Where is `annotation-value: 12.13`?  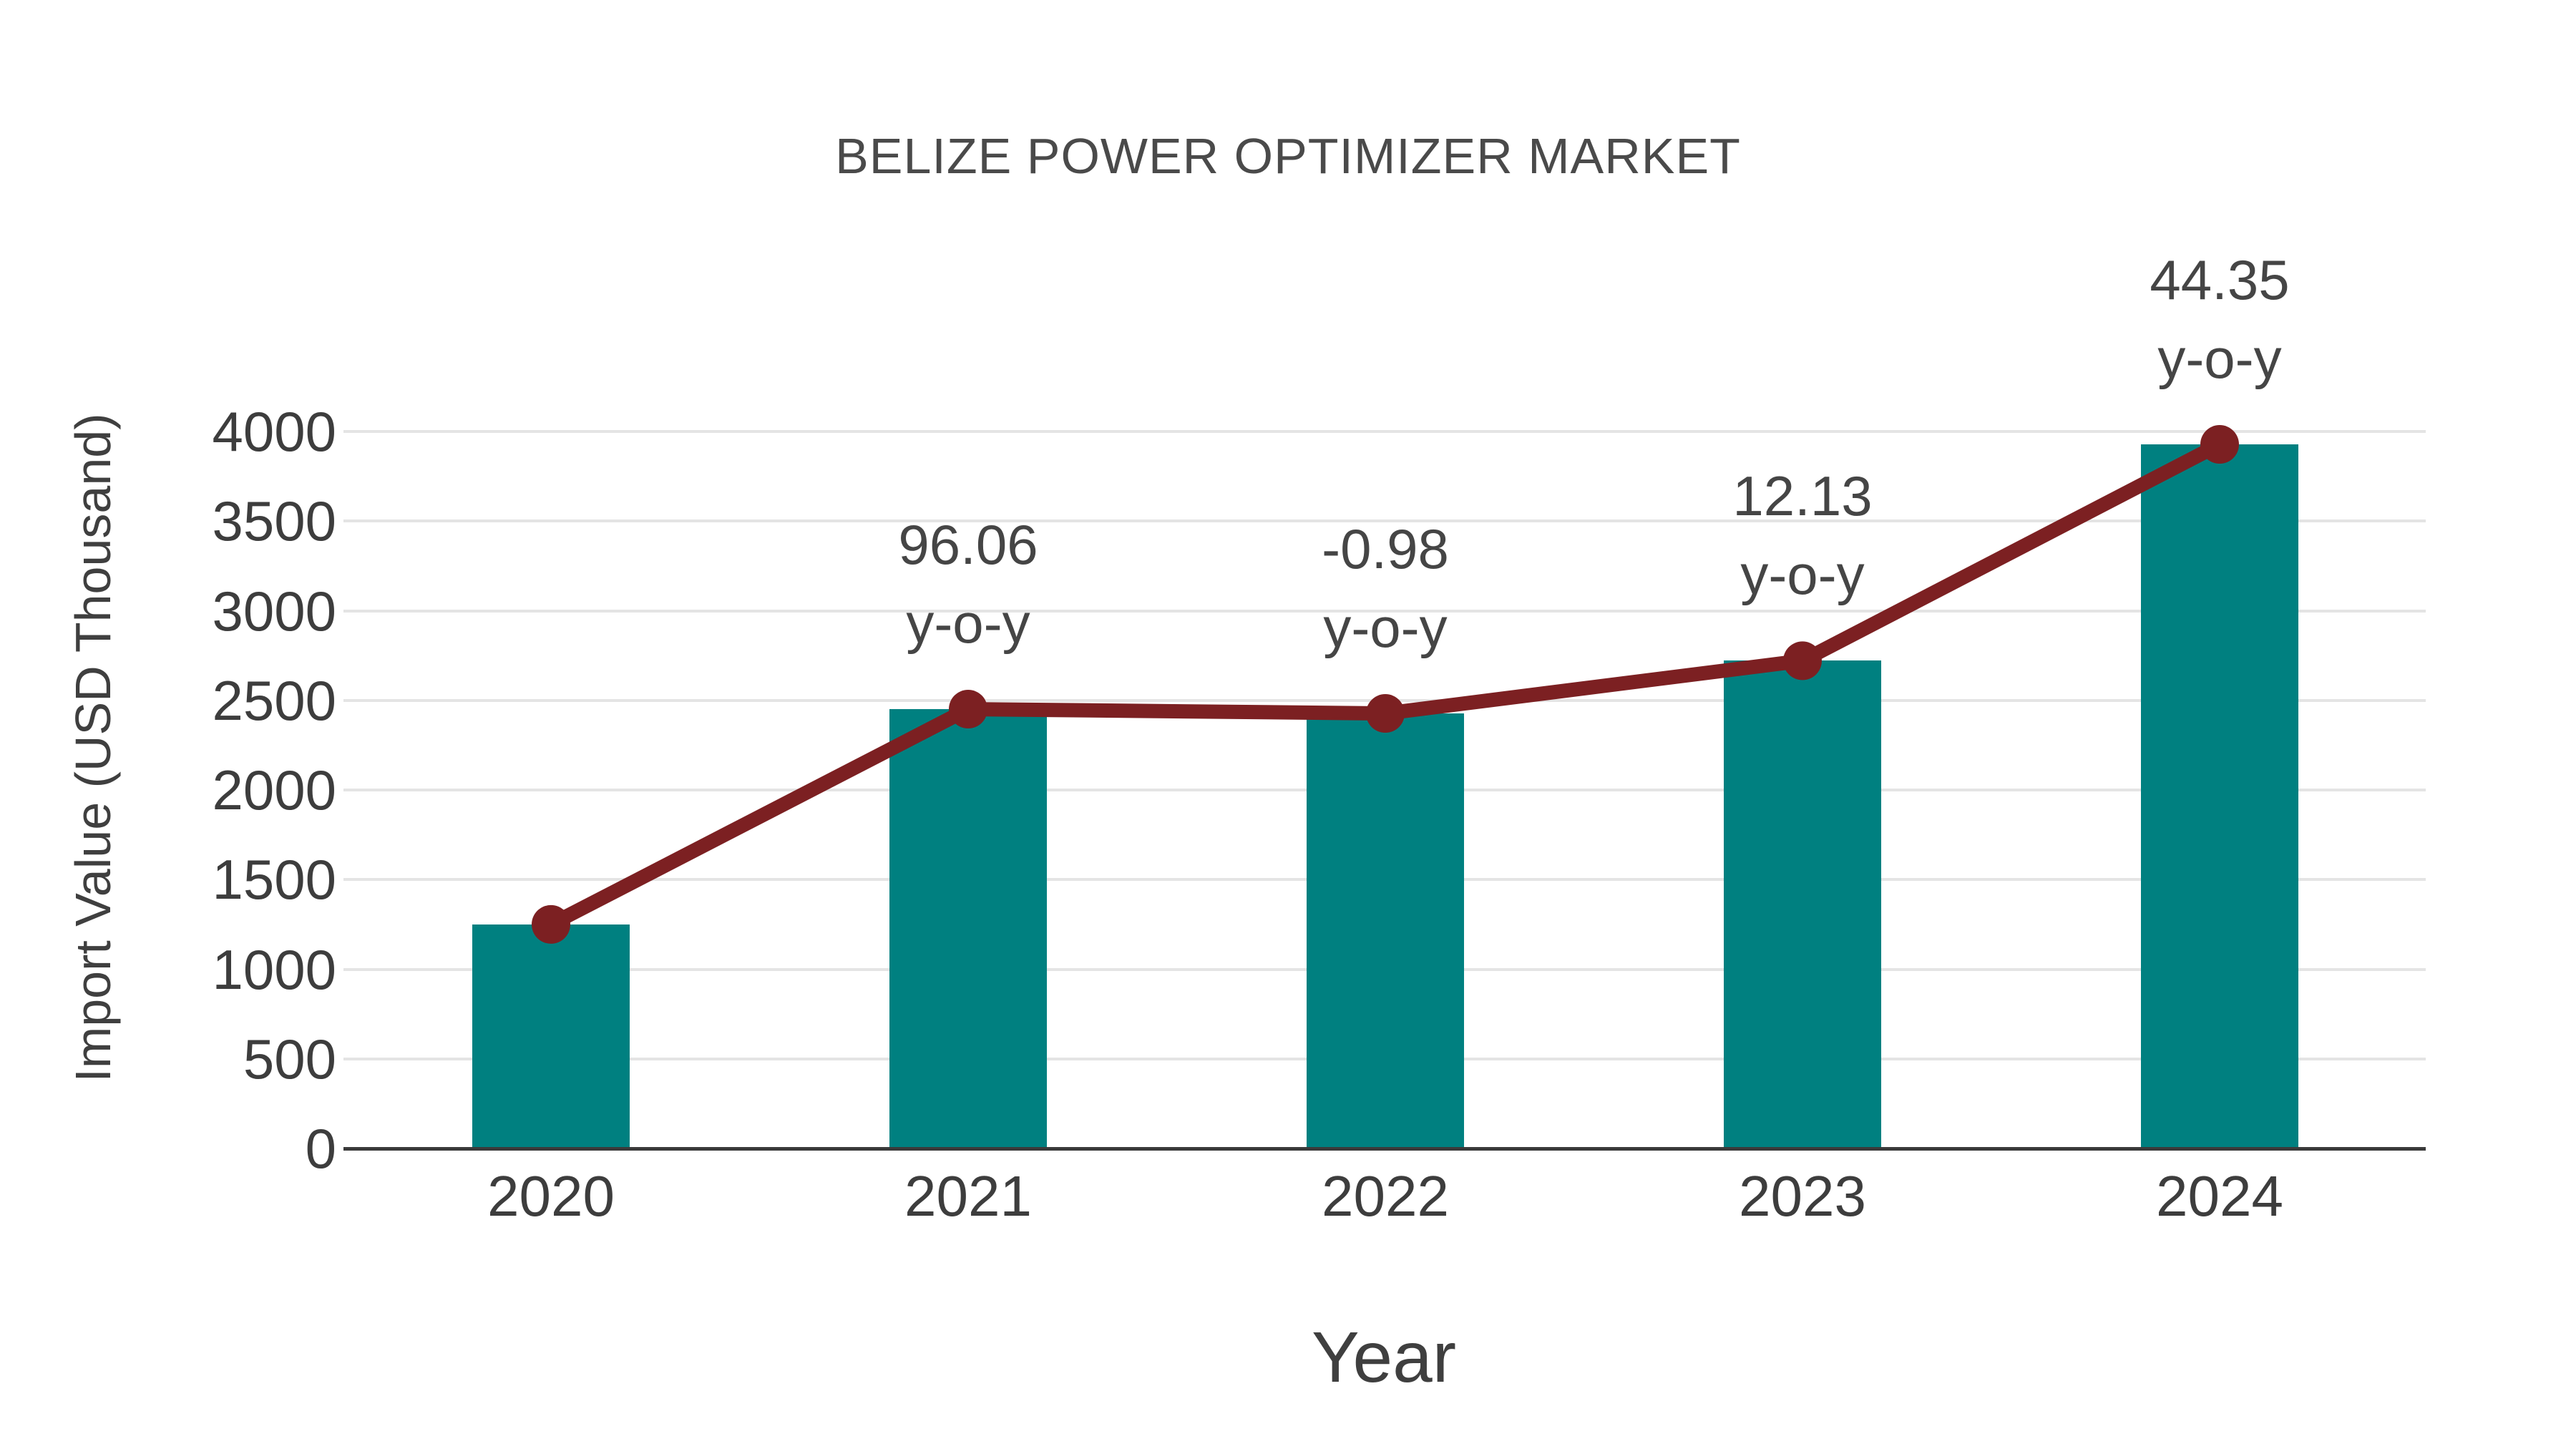
annotation-value: 12.13 is located at coordinates (1802, 496).